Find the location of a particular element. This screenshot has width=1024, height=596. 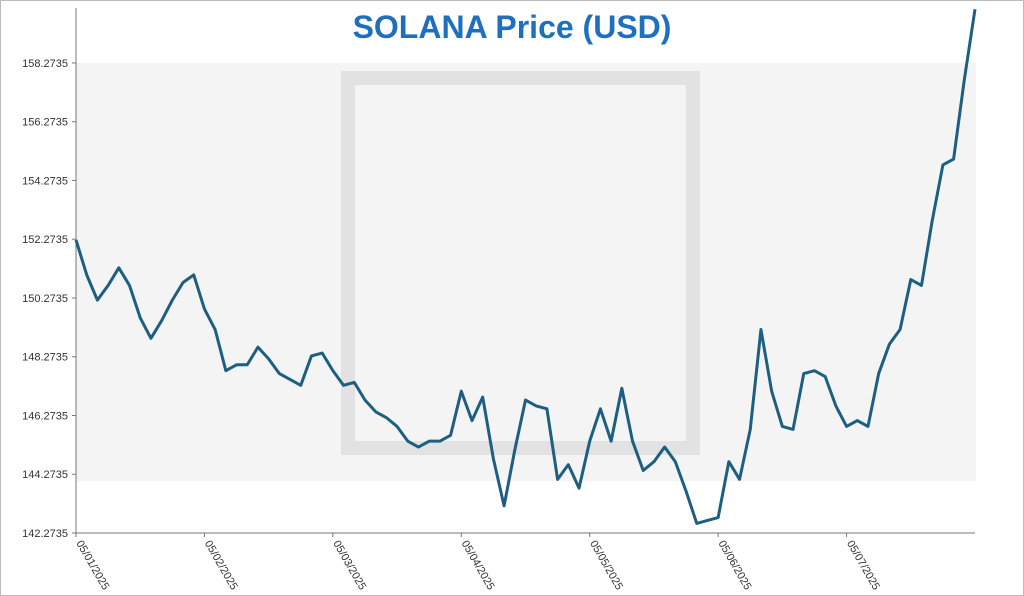

y-tick-label: 150.2735 is located at coordinates (45, 299).